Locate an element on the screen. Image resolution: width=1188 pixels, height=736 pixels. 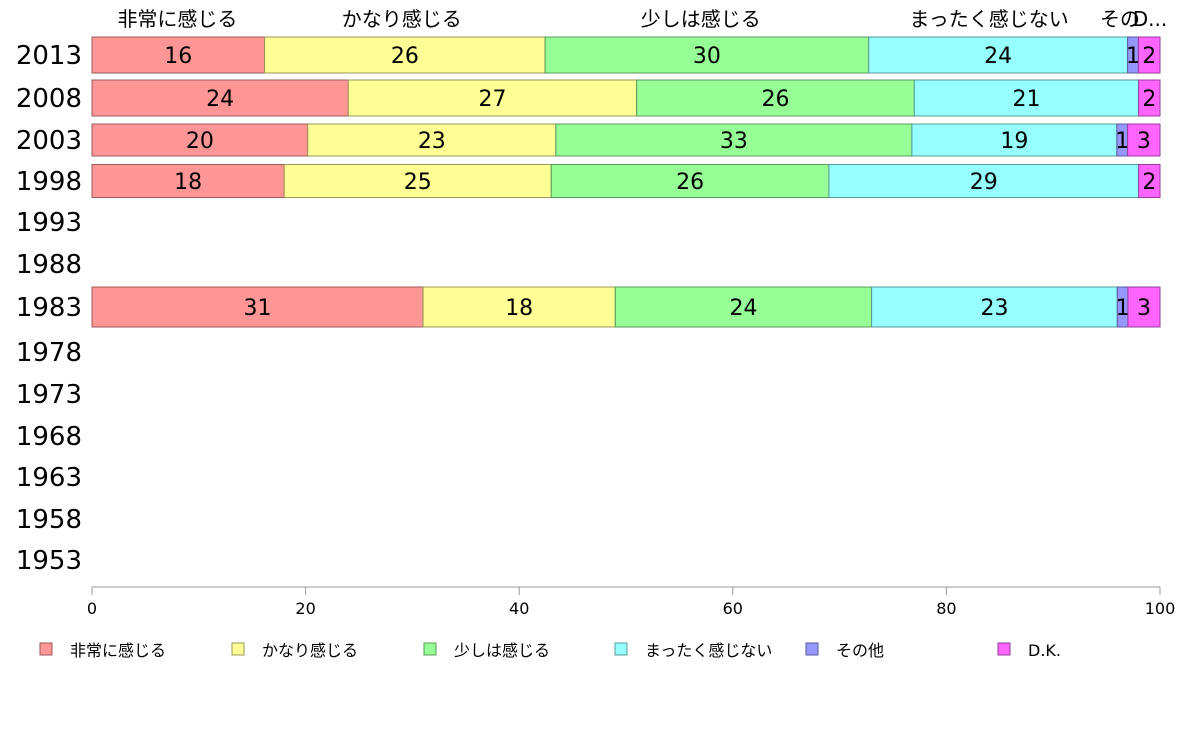
year-label-1963: 1963 is located at coordinates (49, 478).